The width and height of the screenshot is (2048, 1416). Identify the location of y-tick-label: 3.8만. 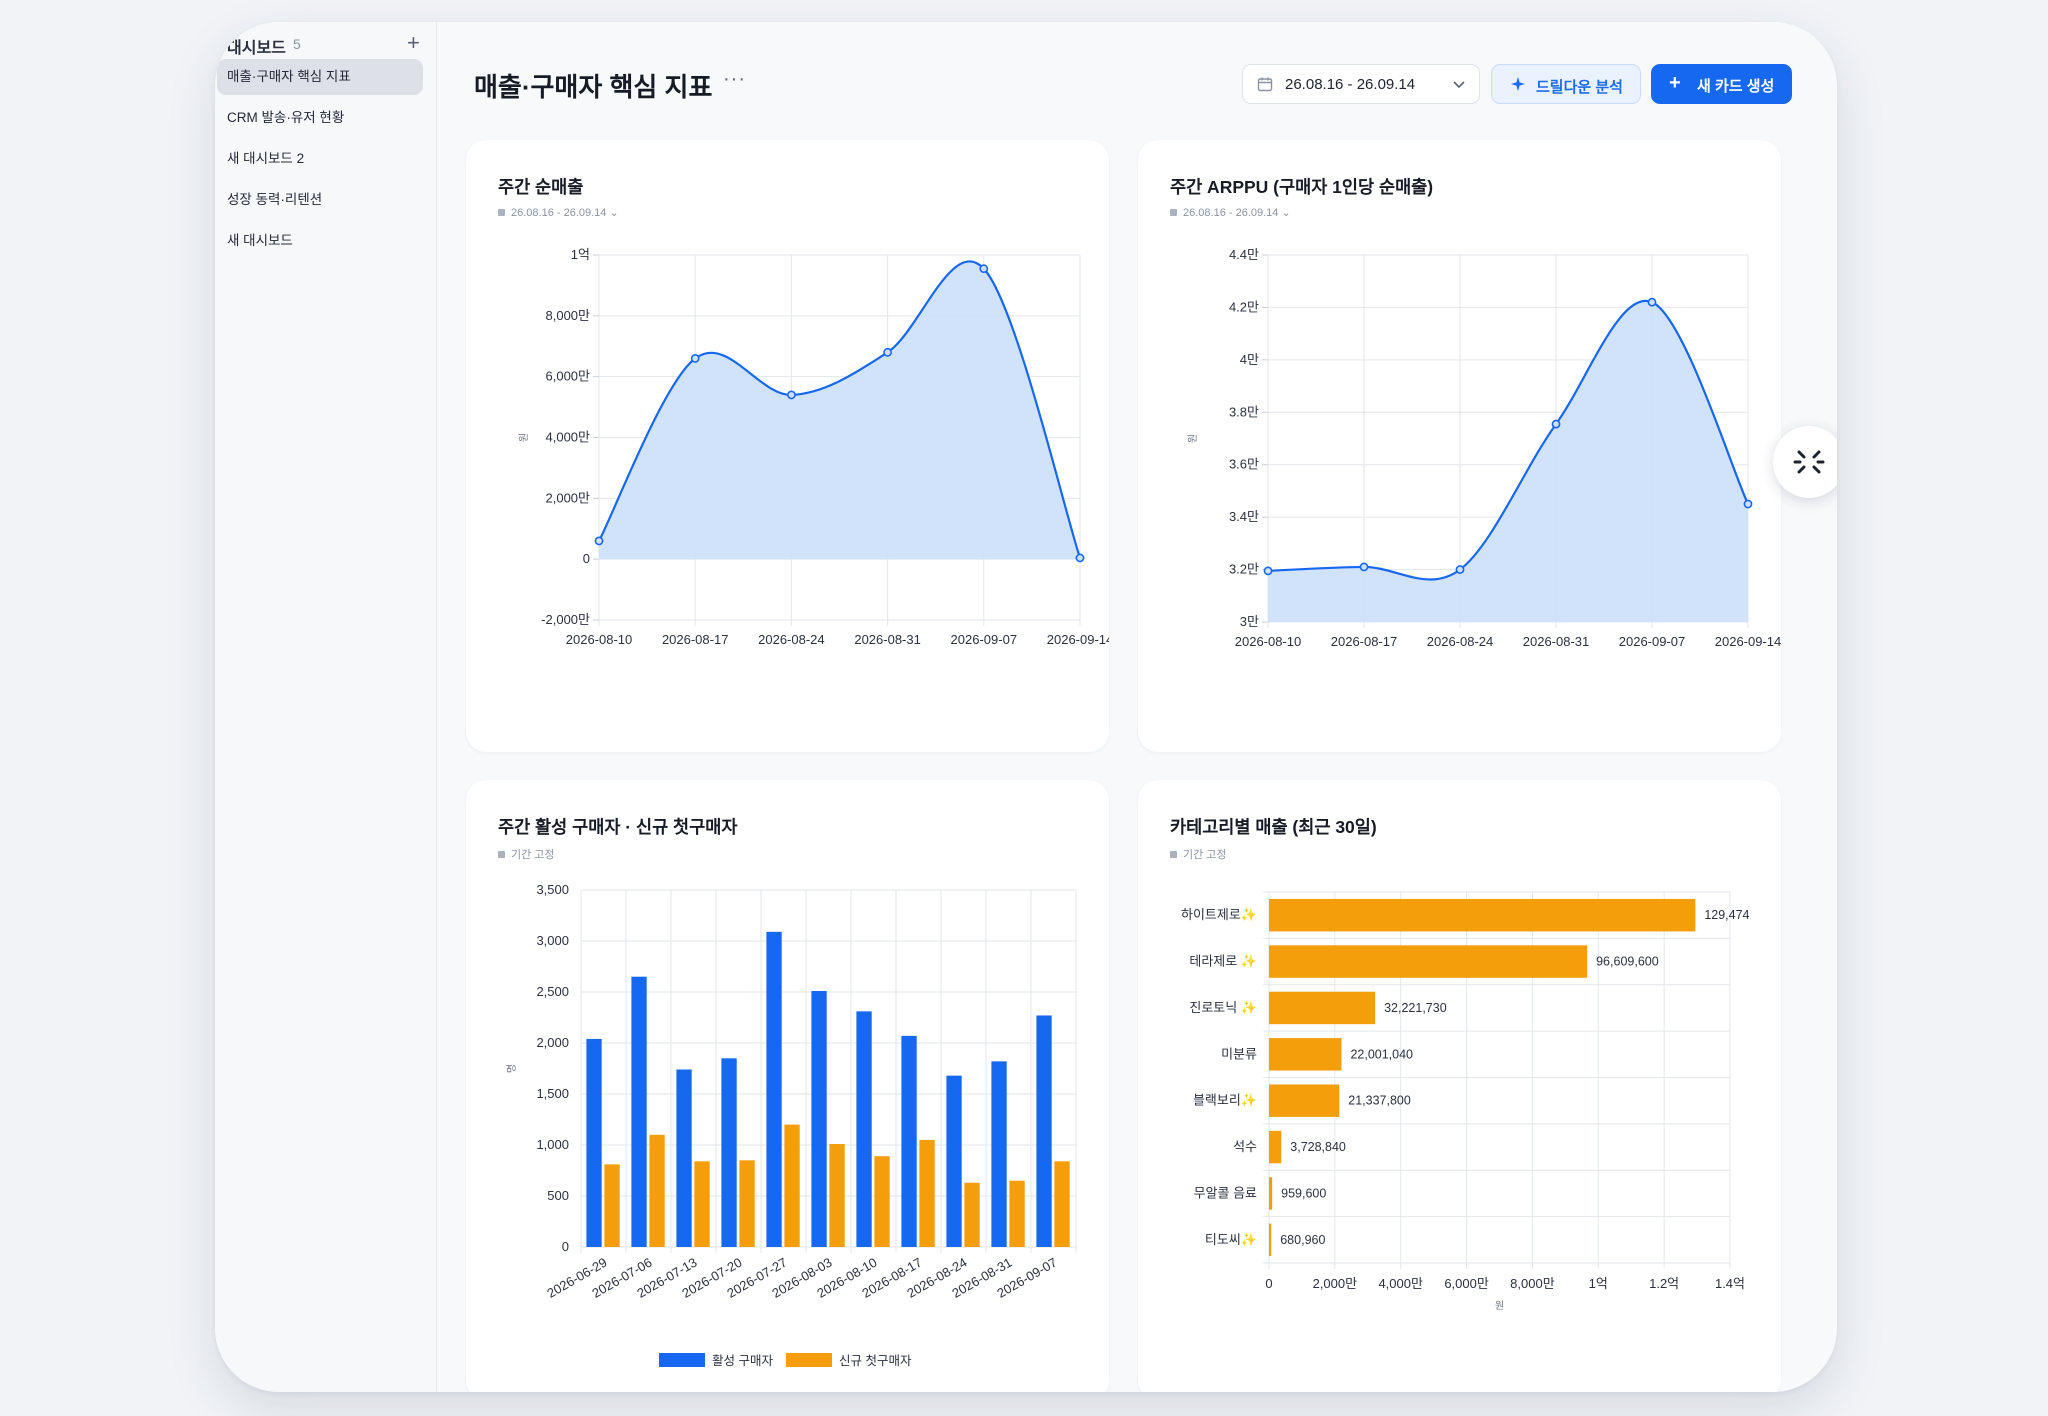
(1244, 411).